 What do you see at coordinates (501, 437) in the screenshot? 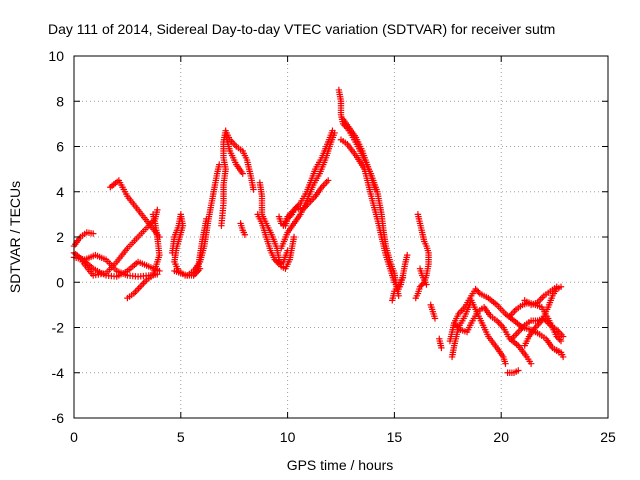
I see `x-tick-label: 20` at bounding box center [501, 437].